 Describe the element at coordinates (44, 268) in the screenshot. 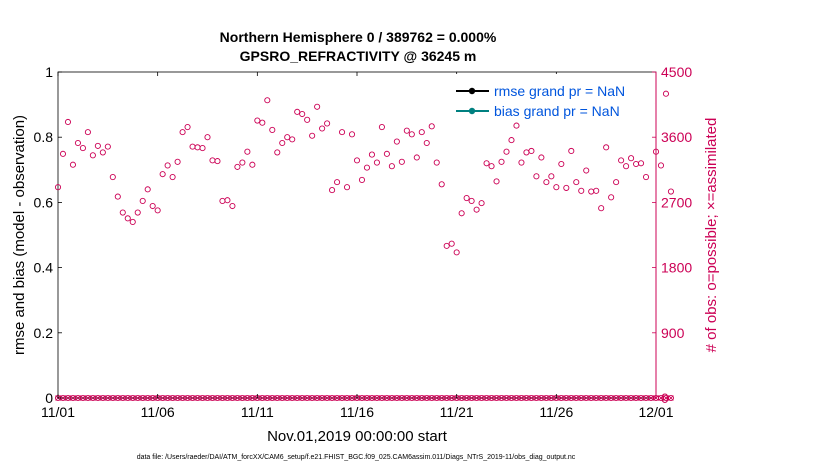

I see `y-left-tick-label: 0.4` at that location.